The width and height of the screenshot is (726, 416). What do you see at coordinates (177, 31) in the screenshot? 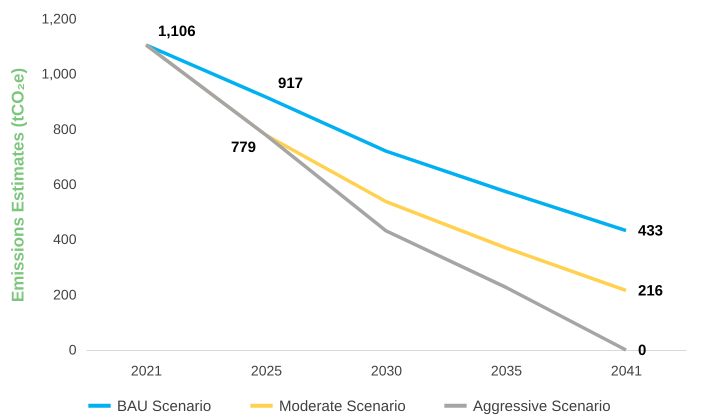
I see `data-label: 1,106` at bounding box center [177, 31].